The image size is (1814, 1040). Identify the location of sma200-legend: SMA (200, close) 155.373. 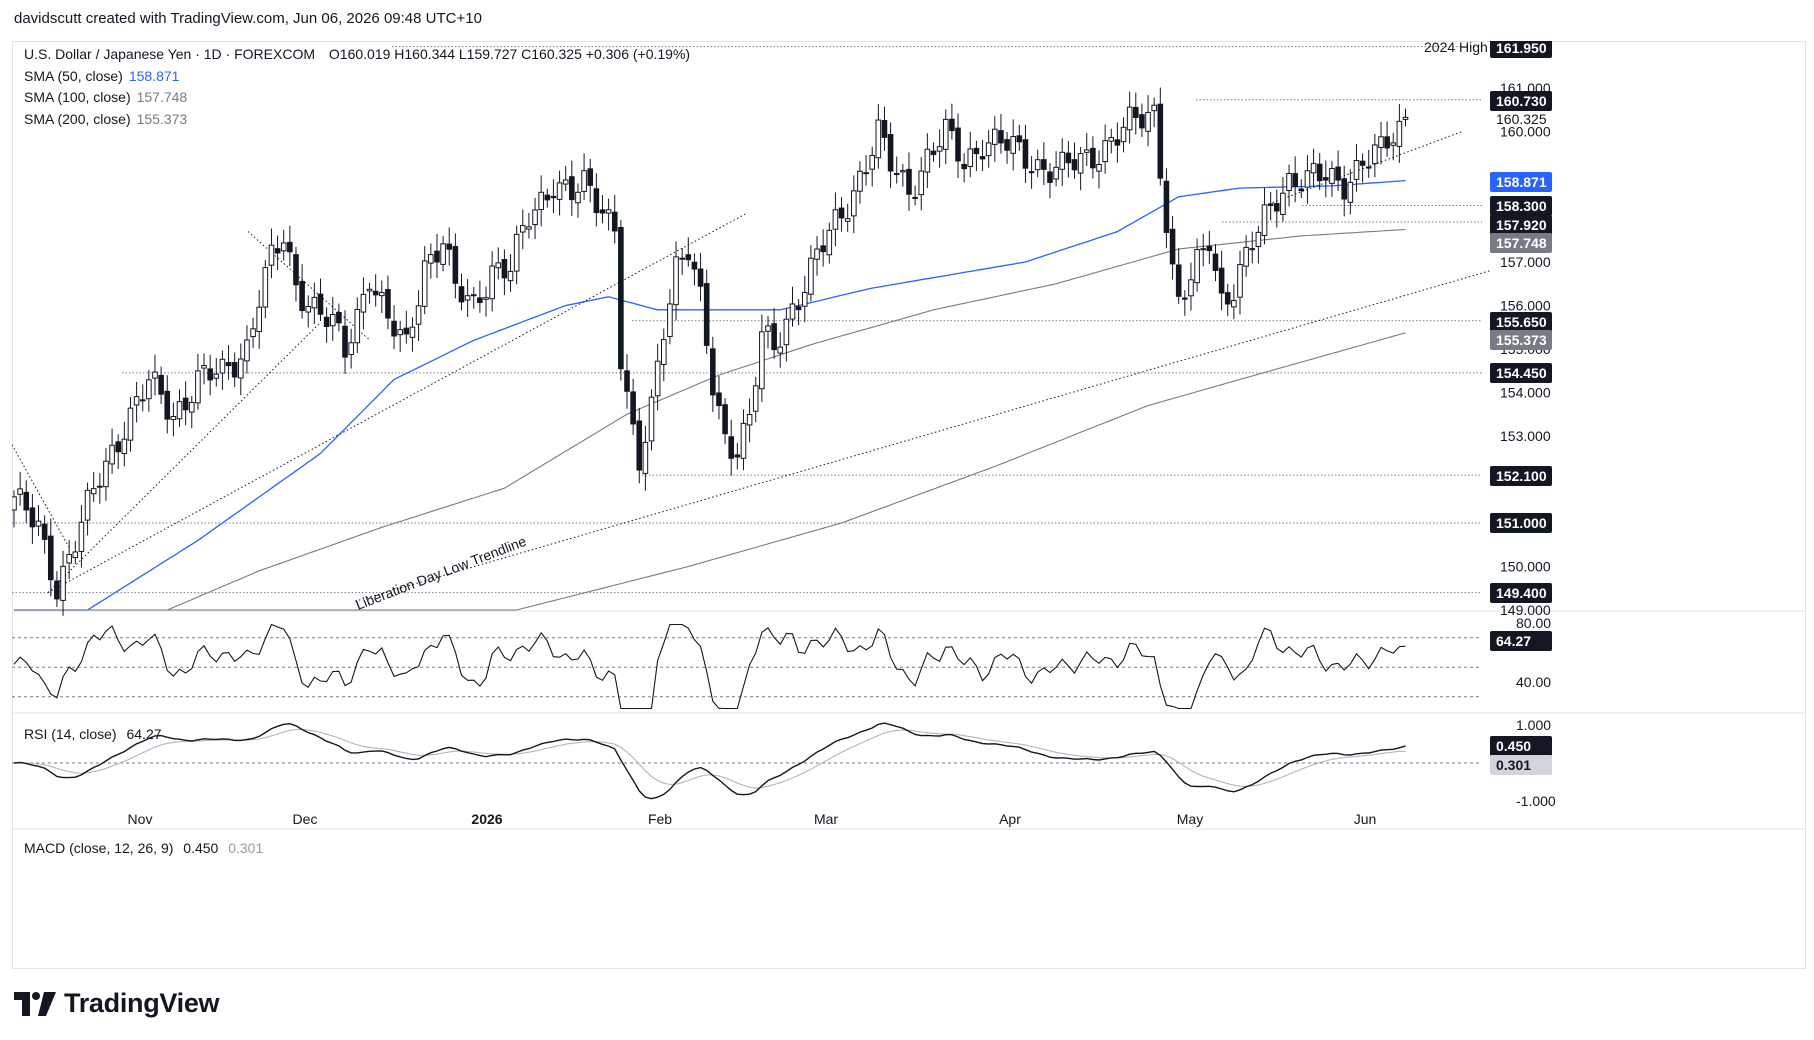
(357, 120).